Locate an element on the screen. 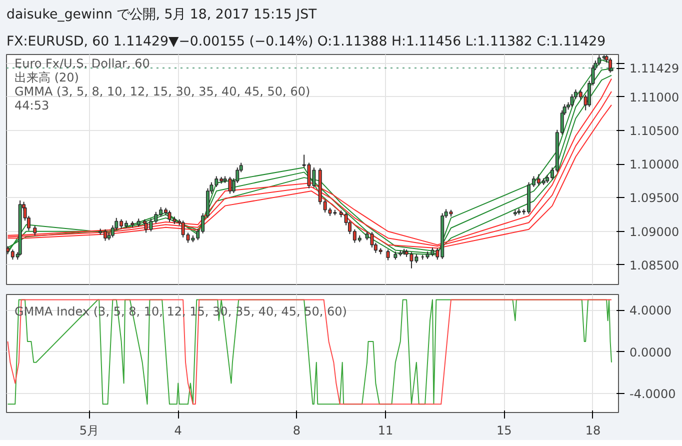 This screenshot has height=446, width=682. chart-subtitle: FX:EURUSD, 60 1.11429▼−0.00155 (−0.14%) O:1.11388 H:1.11456 L:1.11382 C:1.11429 is located at coordinates (306, 42).